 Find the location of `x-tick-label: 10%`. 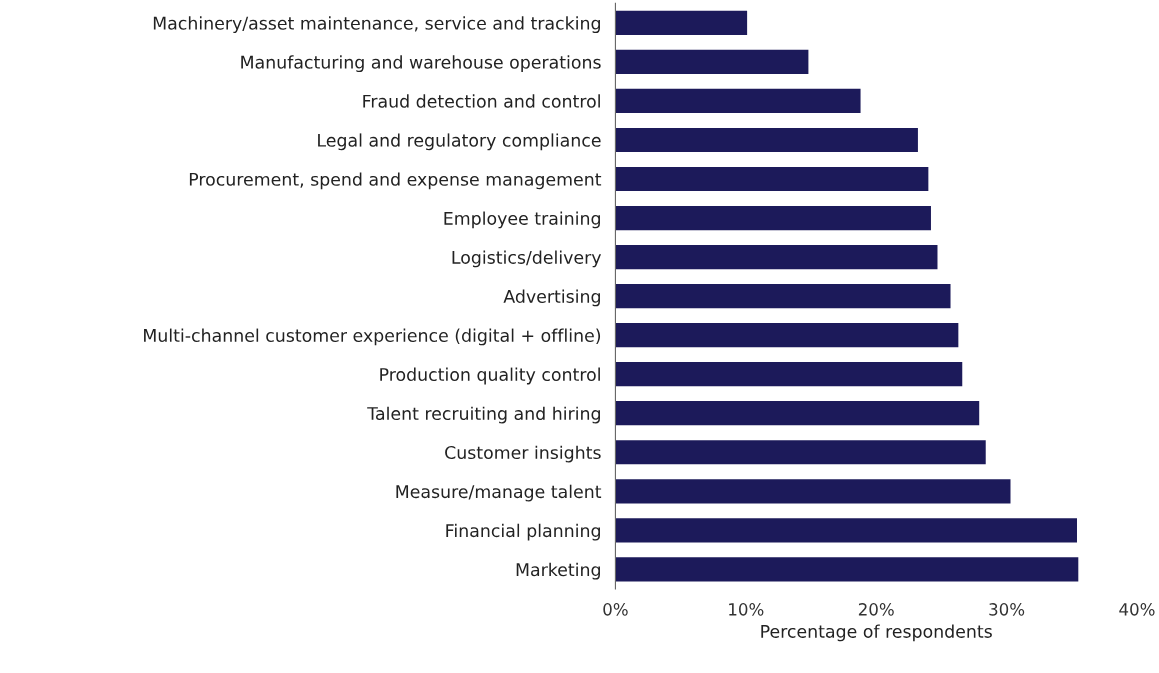

x-tick-label: 10% is located at coordinates (746, 609).